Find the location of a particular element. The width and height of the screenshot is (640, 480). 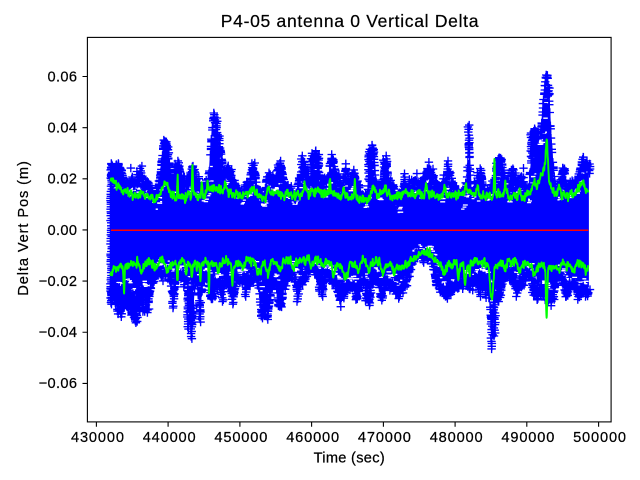

svg-text: 460000 is located at coordinates (313, 438).